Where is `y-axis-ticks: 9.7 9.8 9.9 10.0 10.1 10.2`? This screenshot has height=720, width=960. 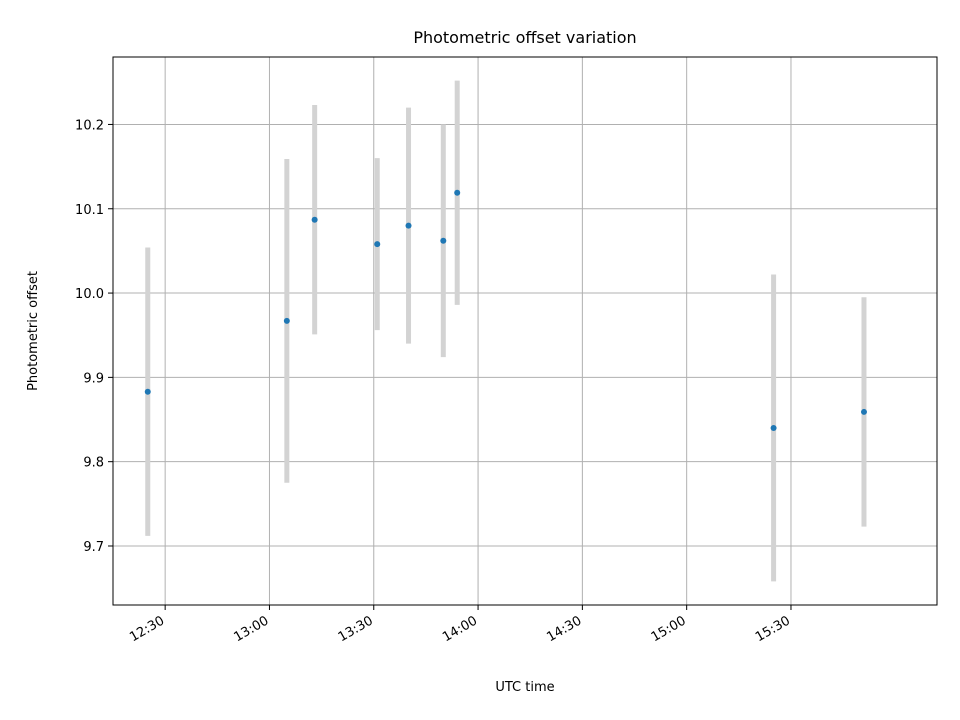
y-axis-ticks: 9.7 9.8 9.9 10.0 10.1 10.2 is located at coordinates (94, 336).